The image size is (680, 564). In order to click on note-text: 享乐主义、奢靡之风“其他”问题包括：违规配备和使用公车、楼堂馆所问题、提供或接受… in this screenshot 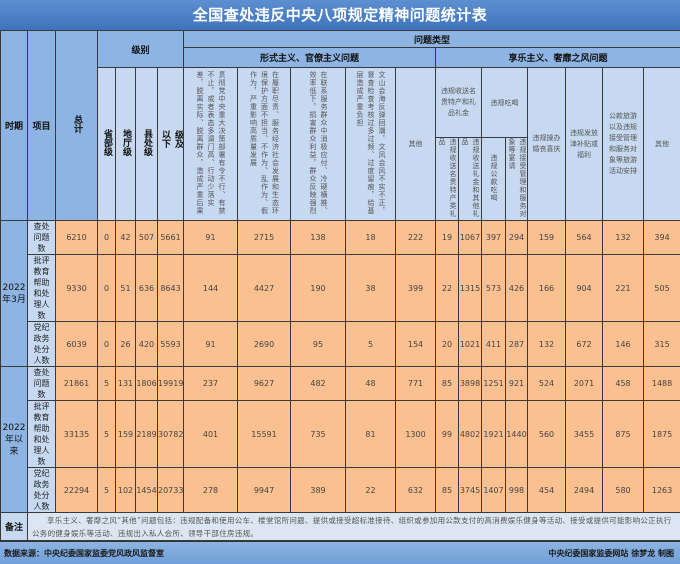, I will do `click(354, 527)`.